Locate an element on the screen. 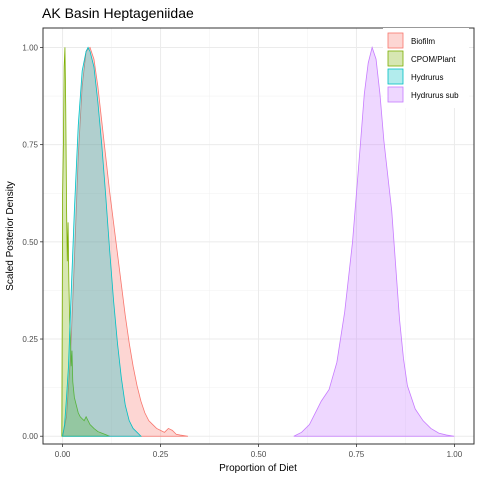 The width and height of the screenshot is (480, 480). density-area-hydrurus is located at coordinates (102, 241).